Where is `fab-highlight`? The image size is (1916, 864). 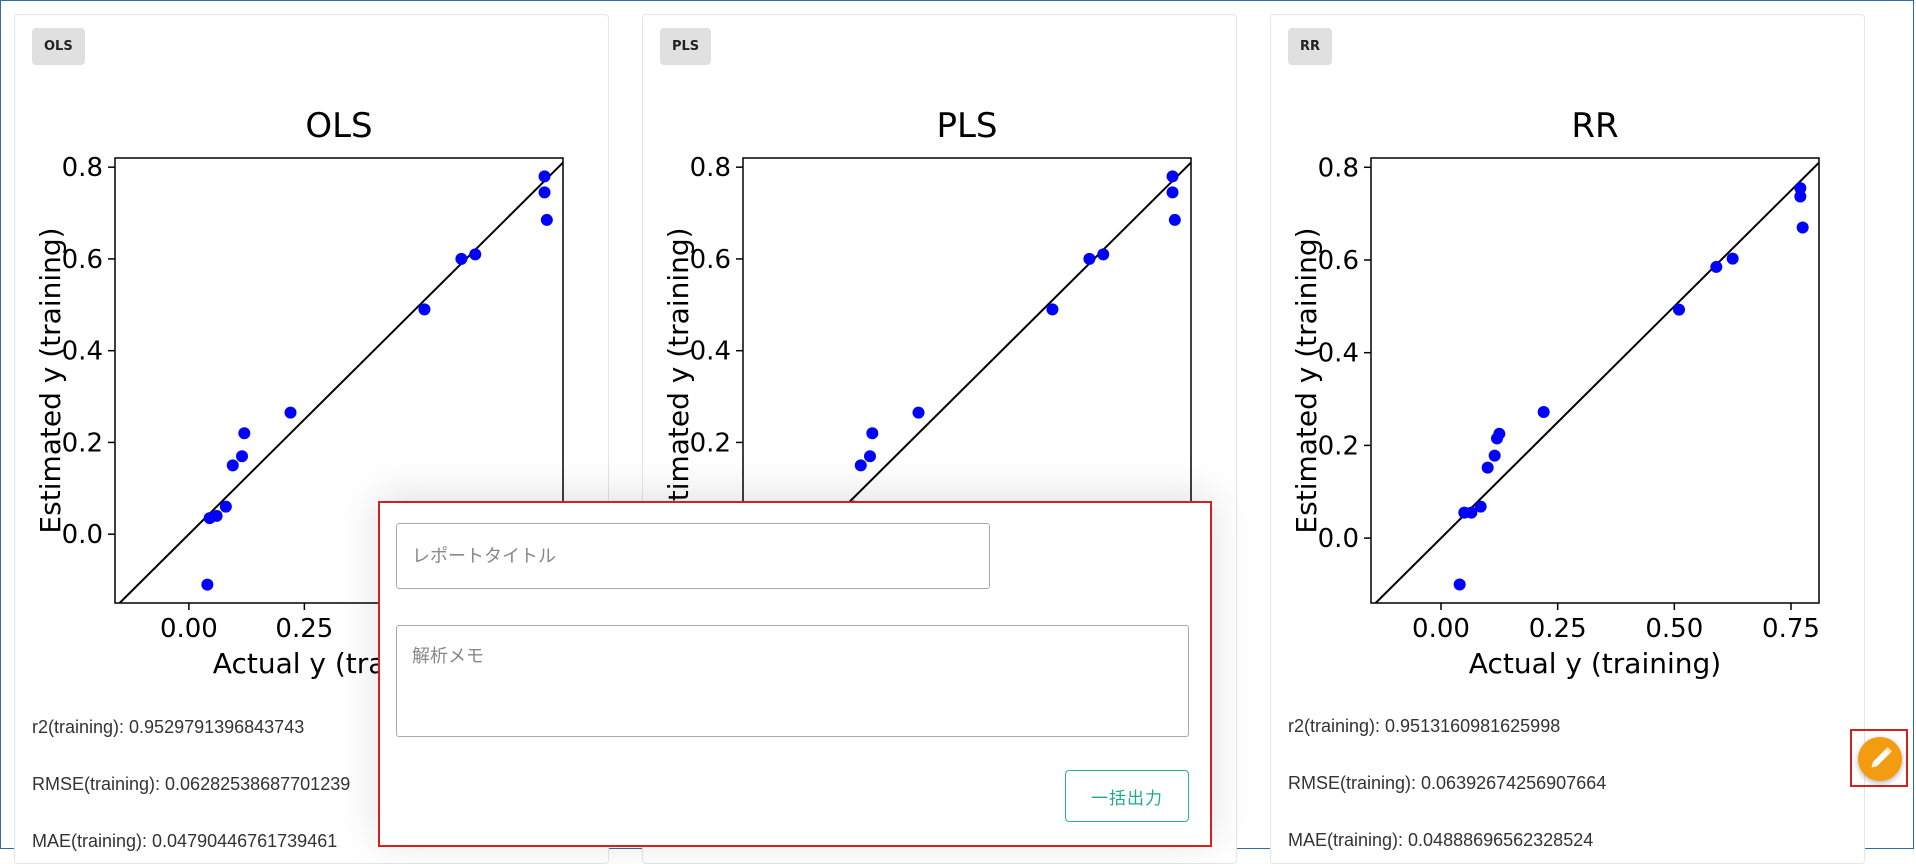 fab-highlight is located at coordinates (1879, 758).